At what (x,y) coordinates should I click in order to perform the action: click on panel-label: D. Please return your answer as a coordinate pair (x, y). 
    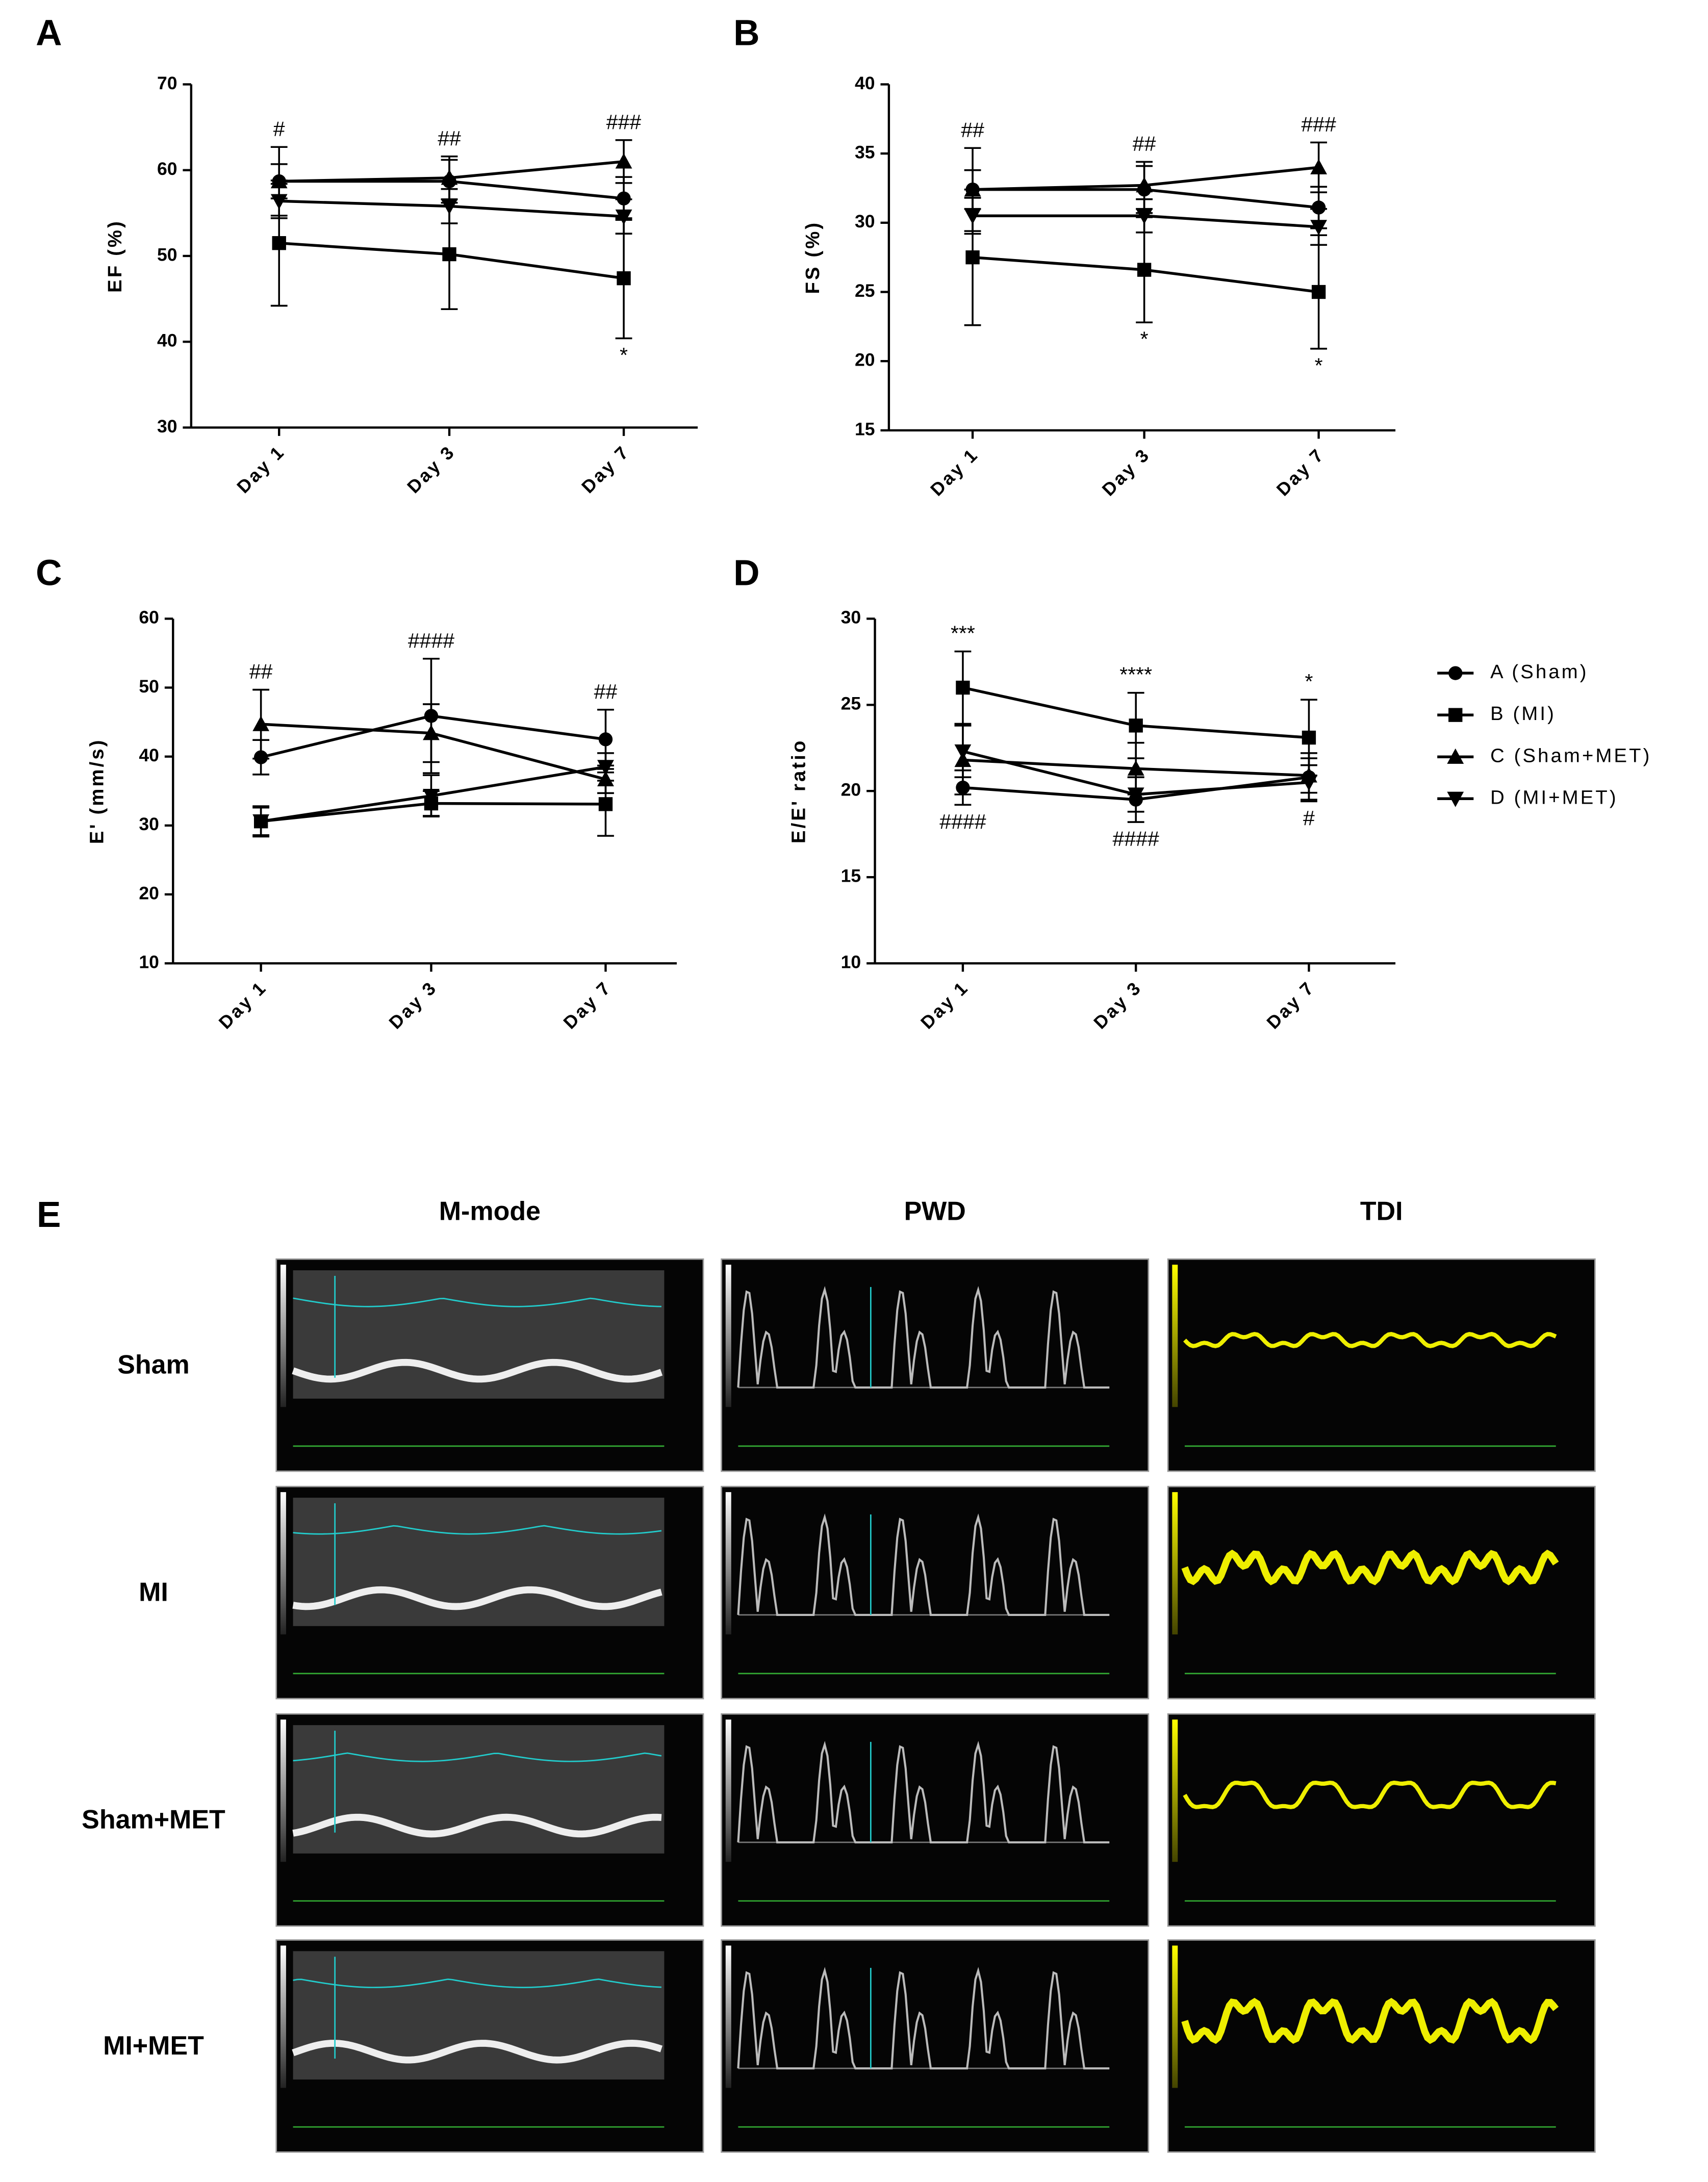
    Looking at the image, I should click on (746, 573).